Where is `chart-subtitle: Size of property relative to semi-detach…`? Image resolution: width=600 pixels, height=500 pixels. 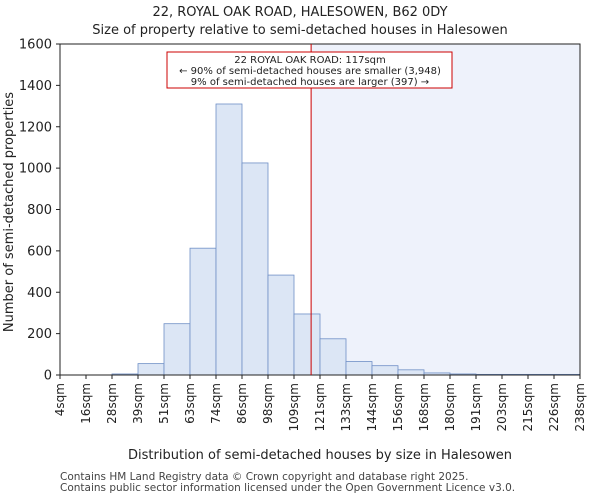 chart-subtitle: Size of property relative to semi-detach… is located at coordinates (299, 30).